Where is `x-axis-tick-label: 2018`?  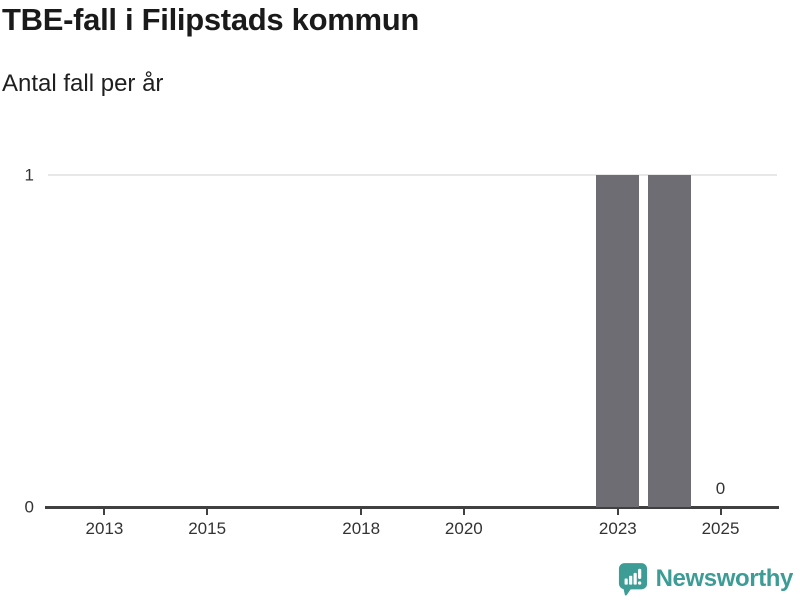
x-axis-tick-label: 2018 is located at coordinates (361, 528).